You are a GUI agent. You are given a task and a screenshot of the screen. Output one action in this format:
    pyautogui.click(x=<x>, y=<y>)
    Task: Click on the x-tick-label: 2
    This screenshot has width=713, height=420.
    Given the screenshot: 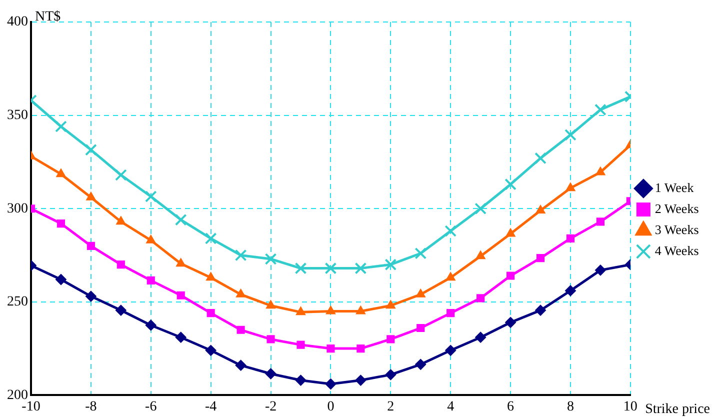 What is the action you would take?
    pyautogui.click(x=390, y=406)
    